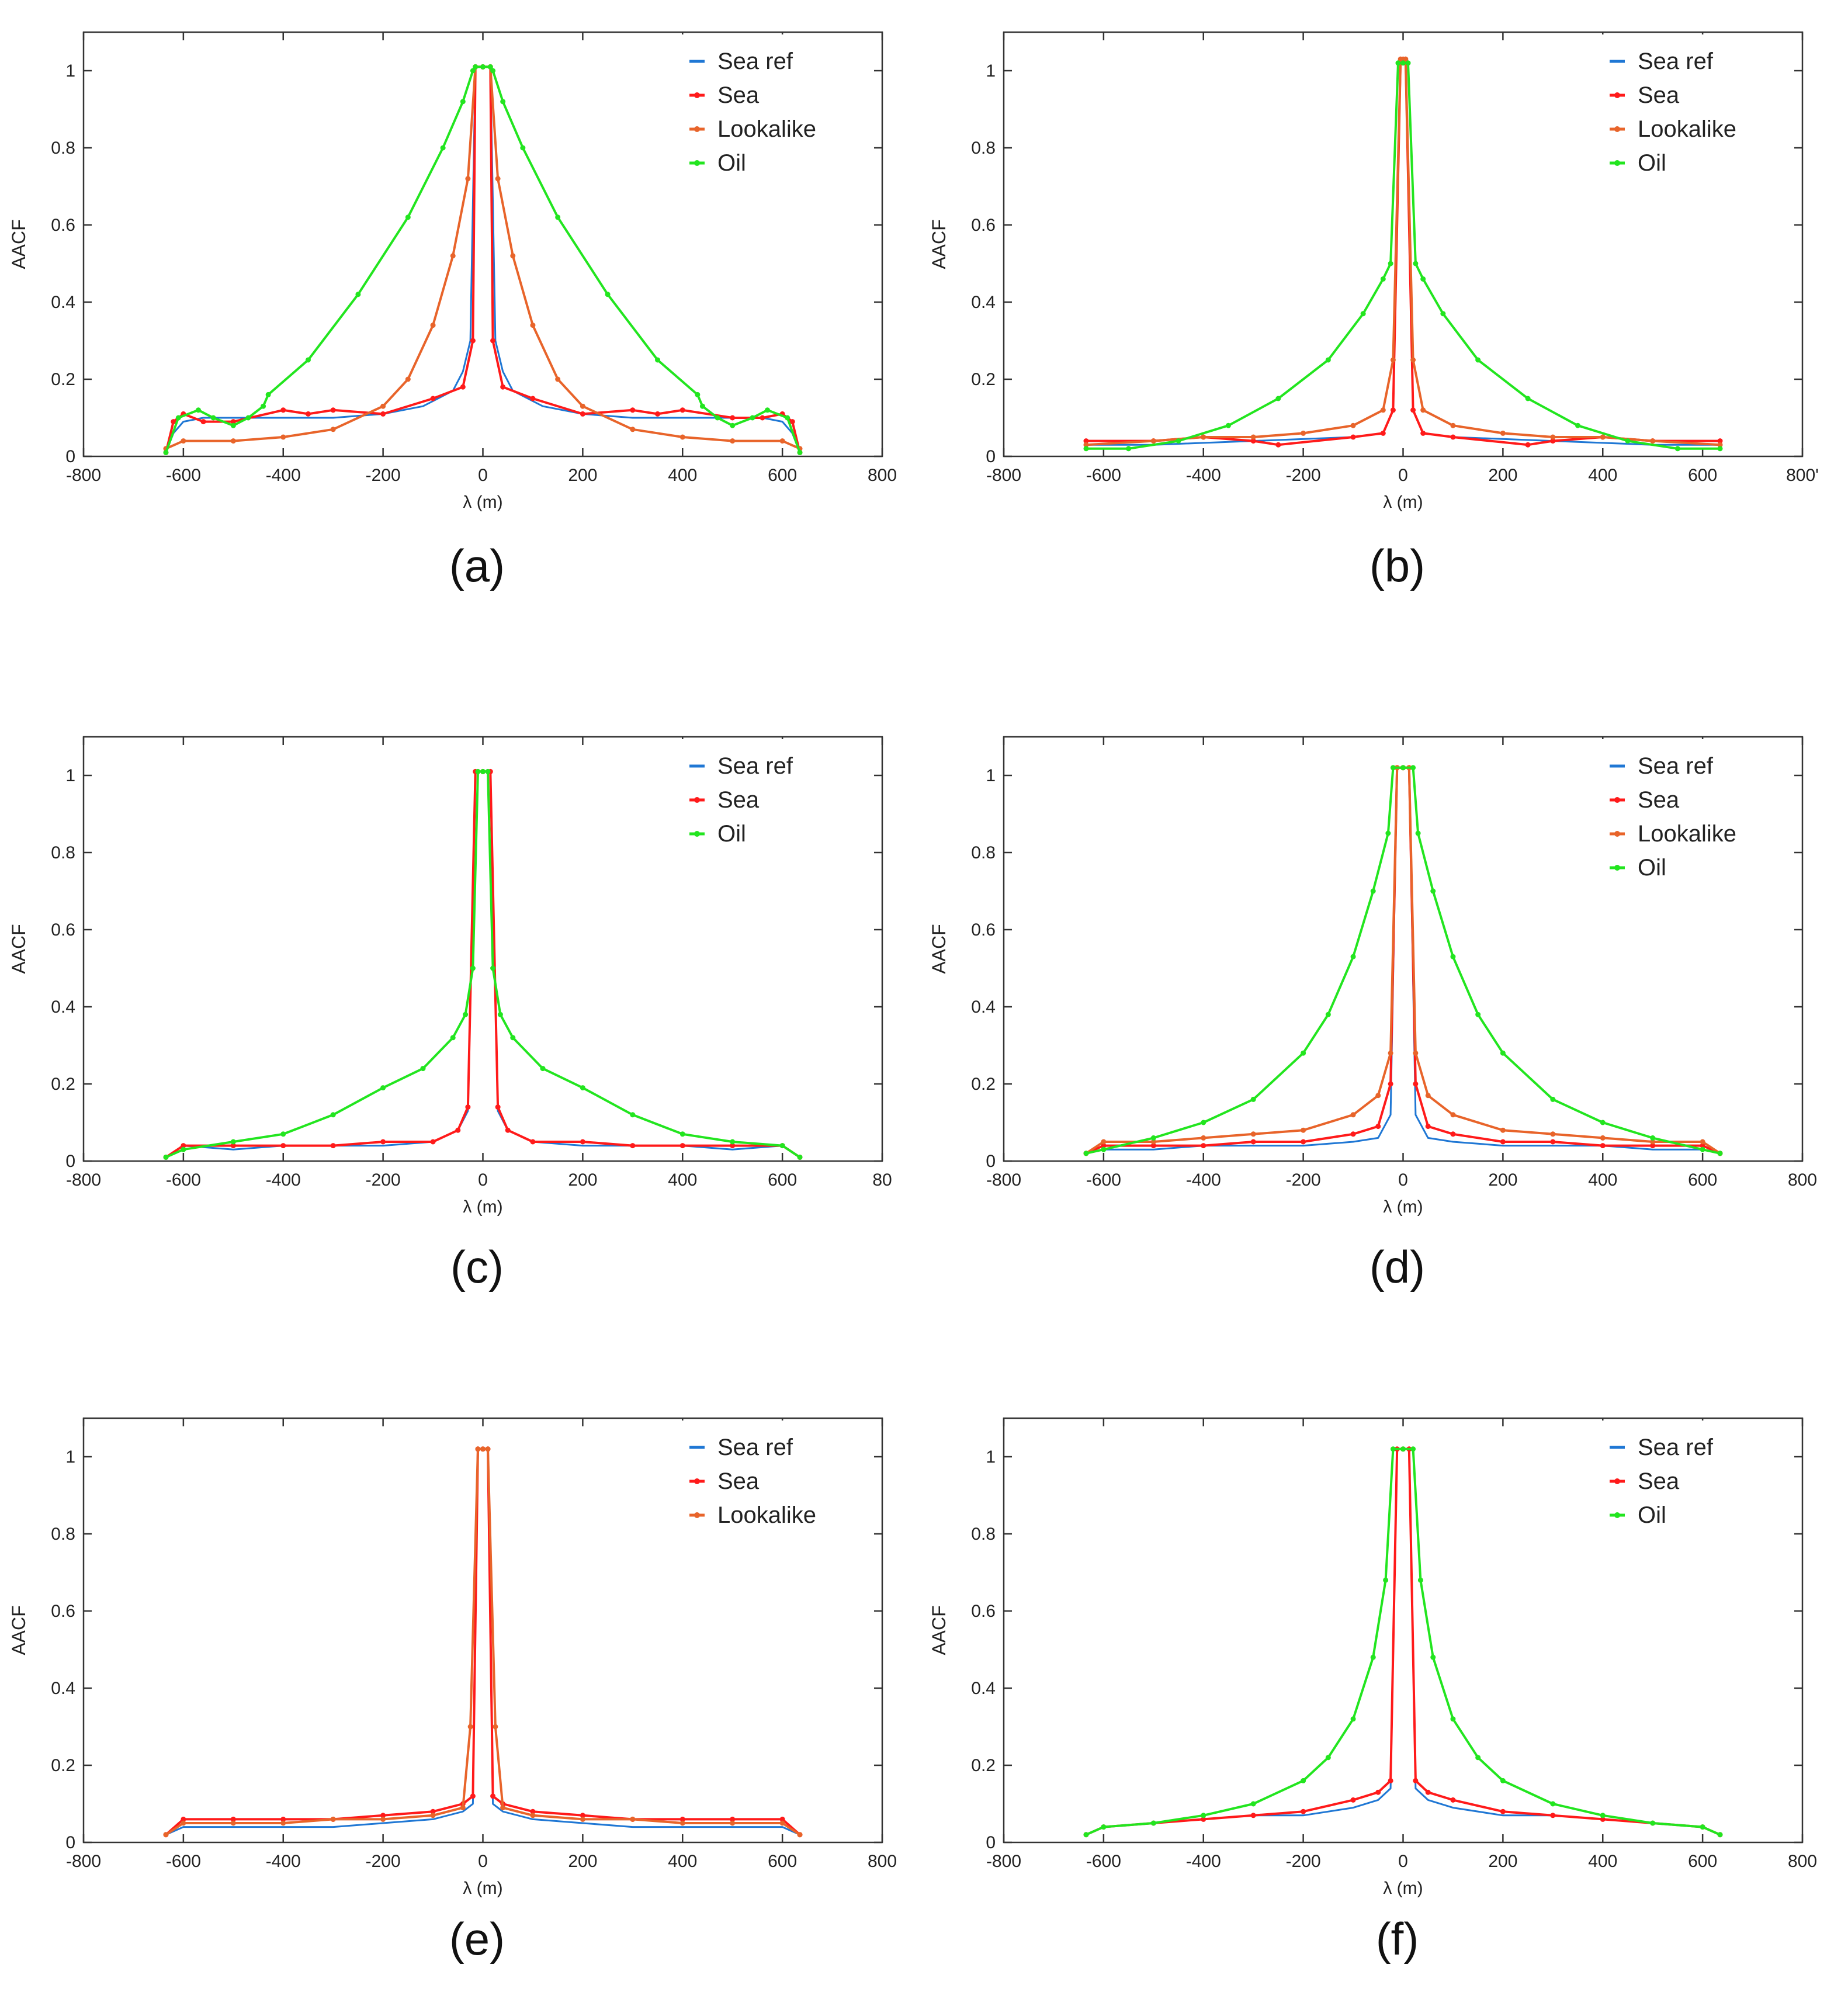 This screenshot has width=1848, height=1999. I want to click on legend-box, so click(1691, 1482).